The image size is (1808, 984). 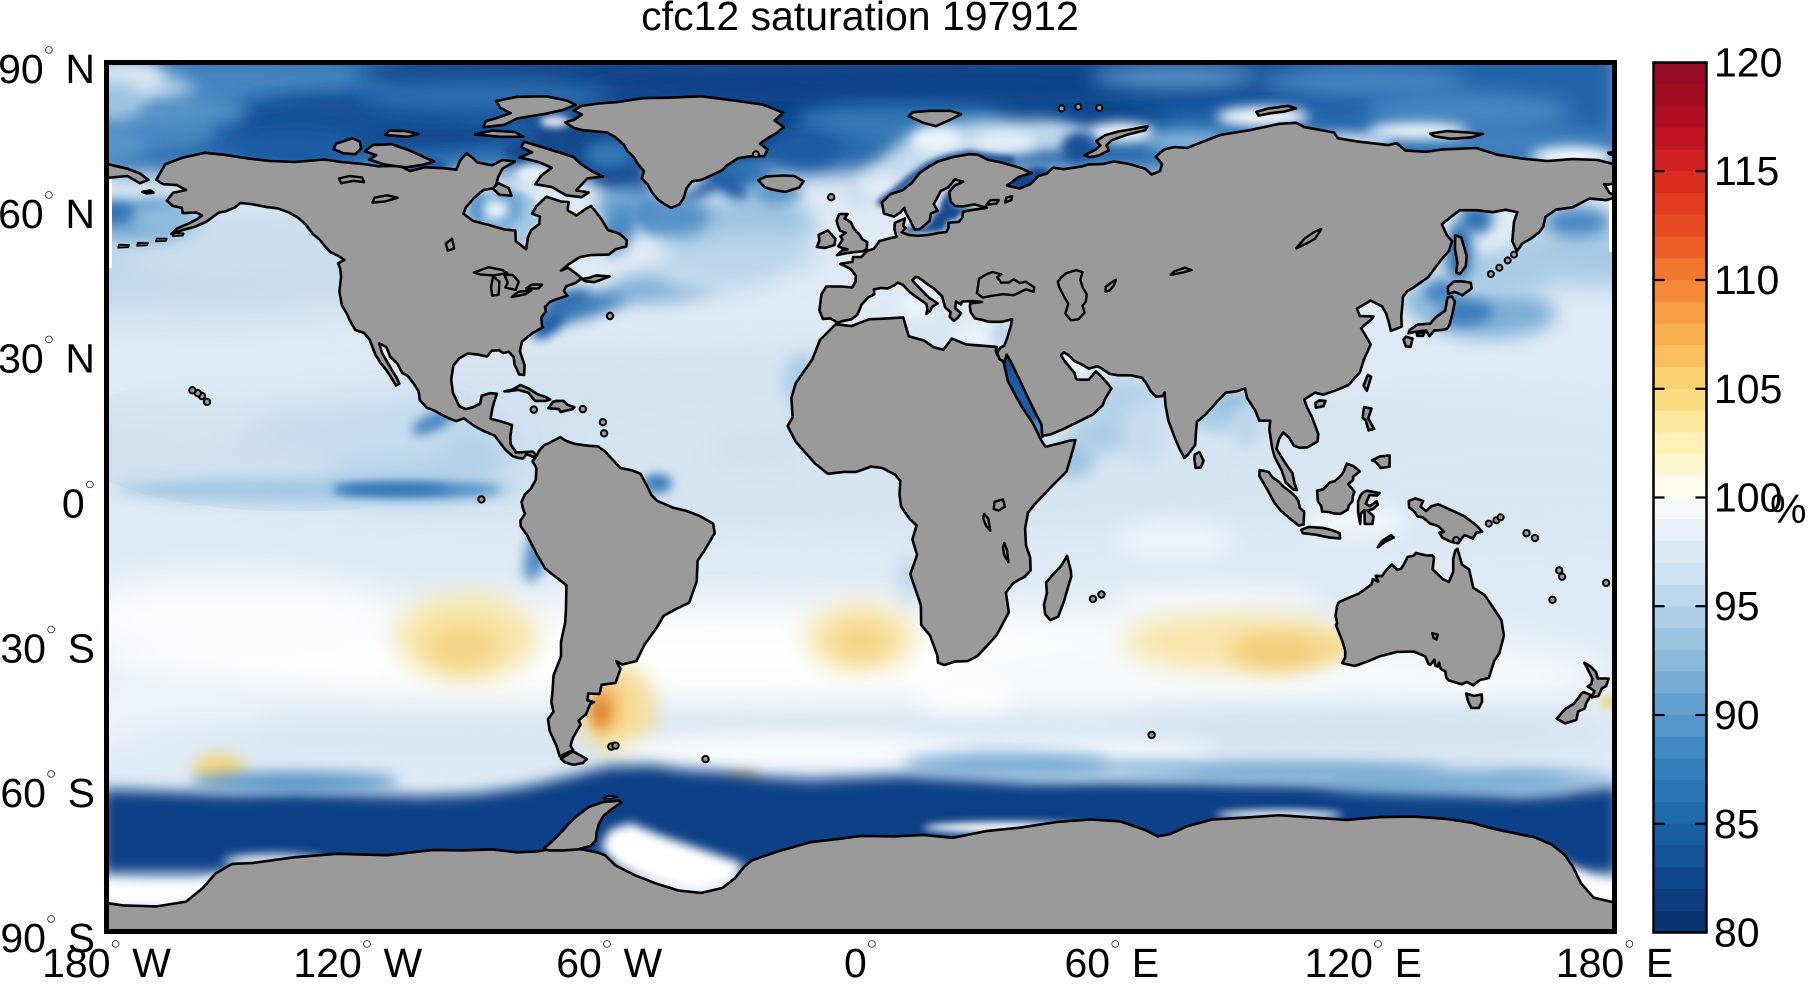 I want to click on svg-text: 60○ W, so click(x=609, y=959).